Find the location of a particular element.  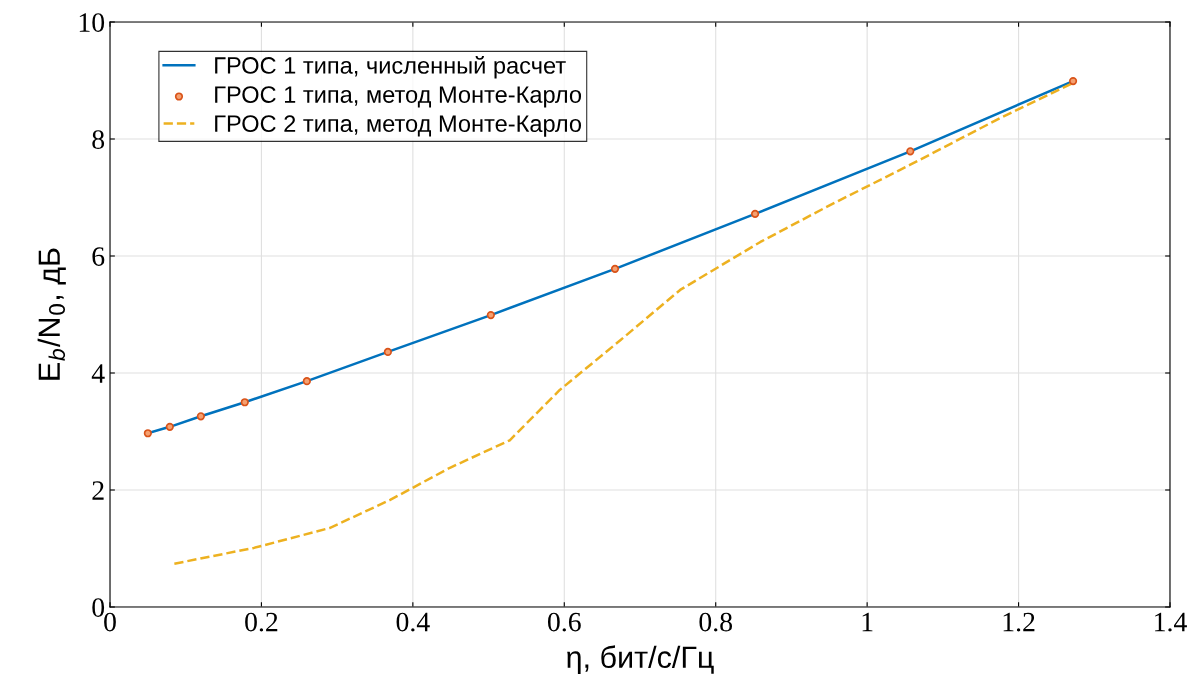

x-tick-label: 1.4 is located at coordinates (1171, 622).